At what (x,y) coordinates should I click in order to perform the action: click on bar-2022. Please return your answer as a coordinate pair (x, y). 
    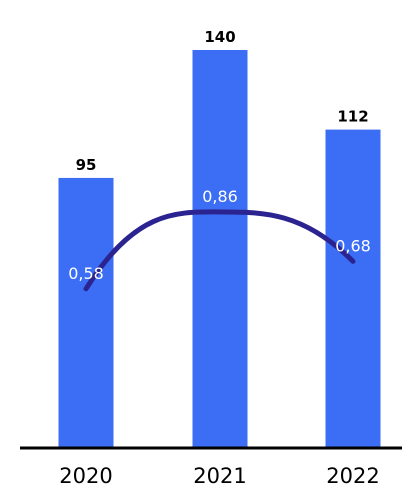
    Looking at the image, I should click on (353, 288).